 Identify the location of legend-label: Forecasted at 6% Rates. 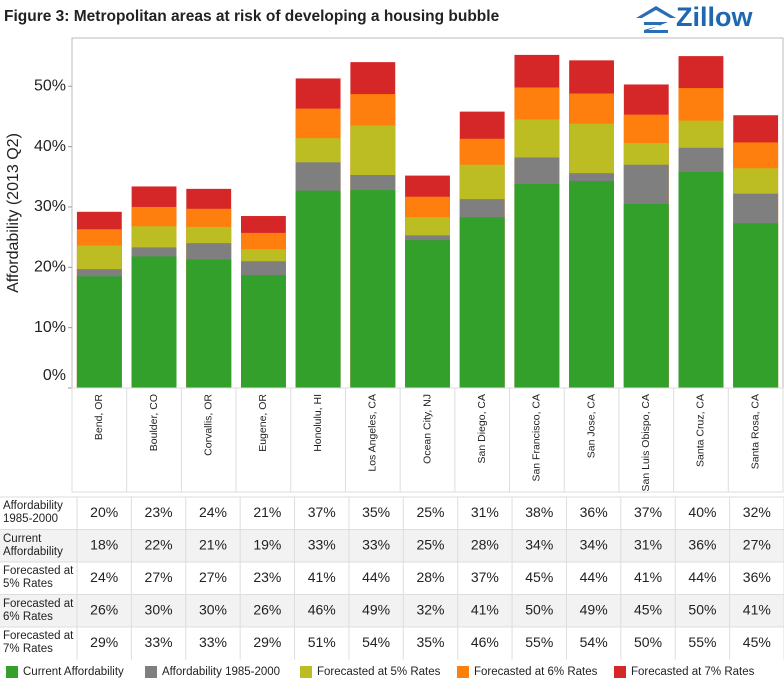
(536, 672).